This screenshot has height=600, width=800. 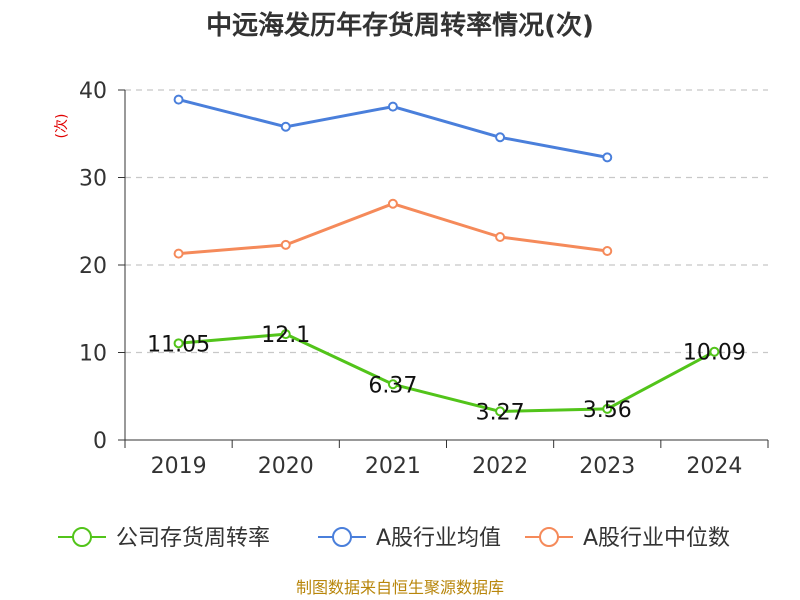 I want to click on x-tick-label: 2023, so click(x=607, y=466).